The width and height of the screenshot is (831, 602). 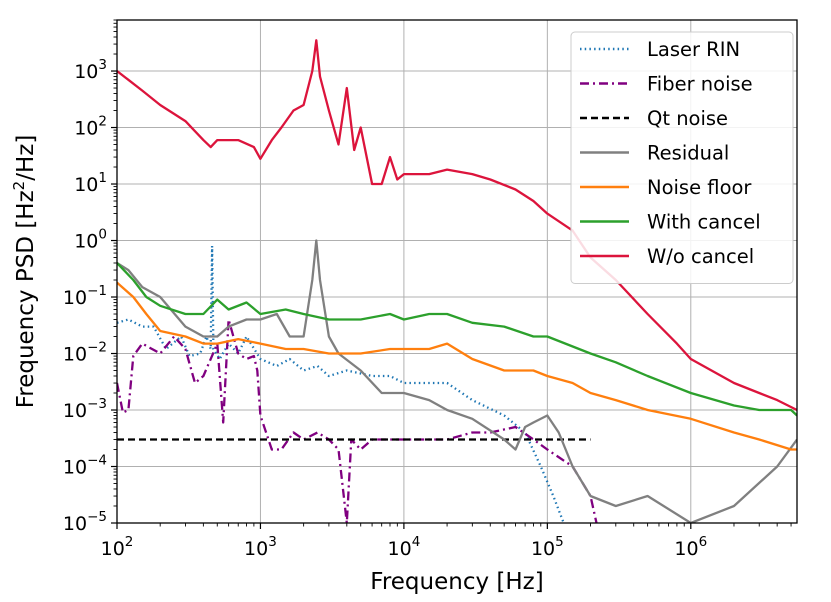 What do you see at coordinates (700, 256) in the screenshot?
I see `legend-label: W/o cancel` at bounding box center [700, 256].